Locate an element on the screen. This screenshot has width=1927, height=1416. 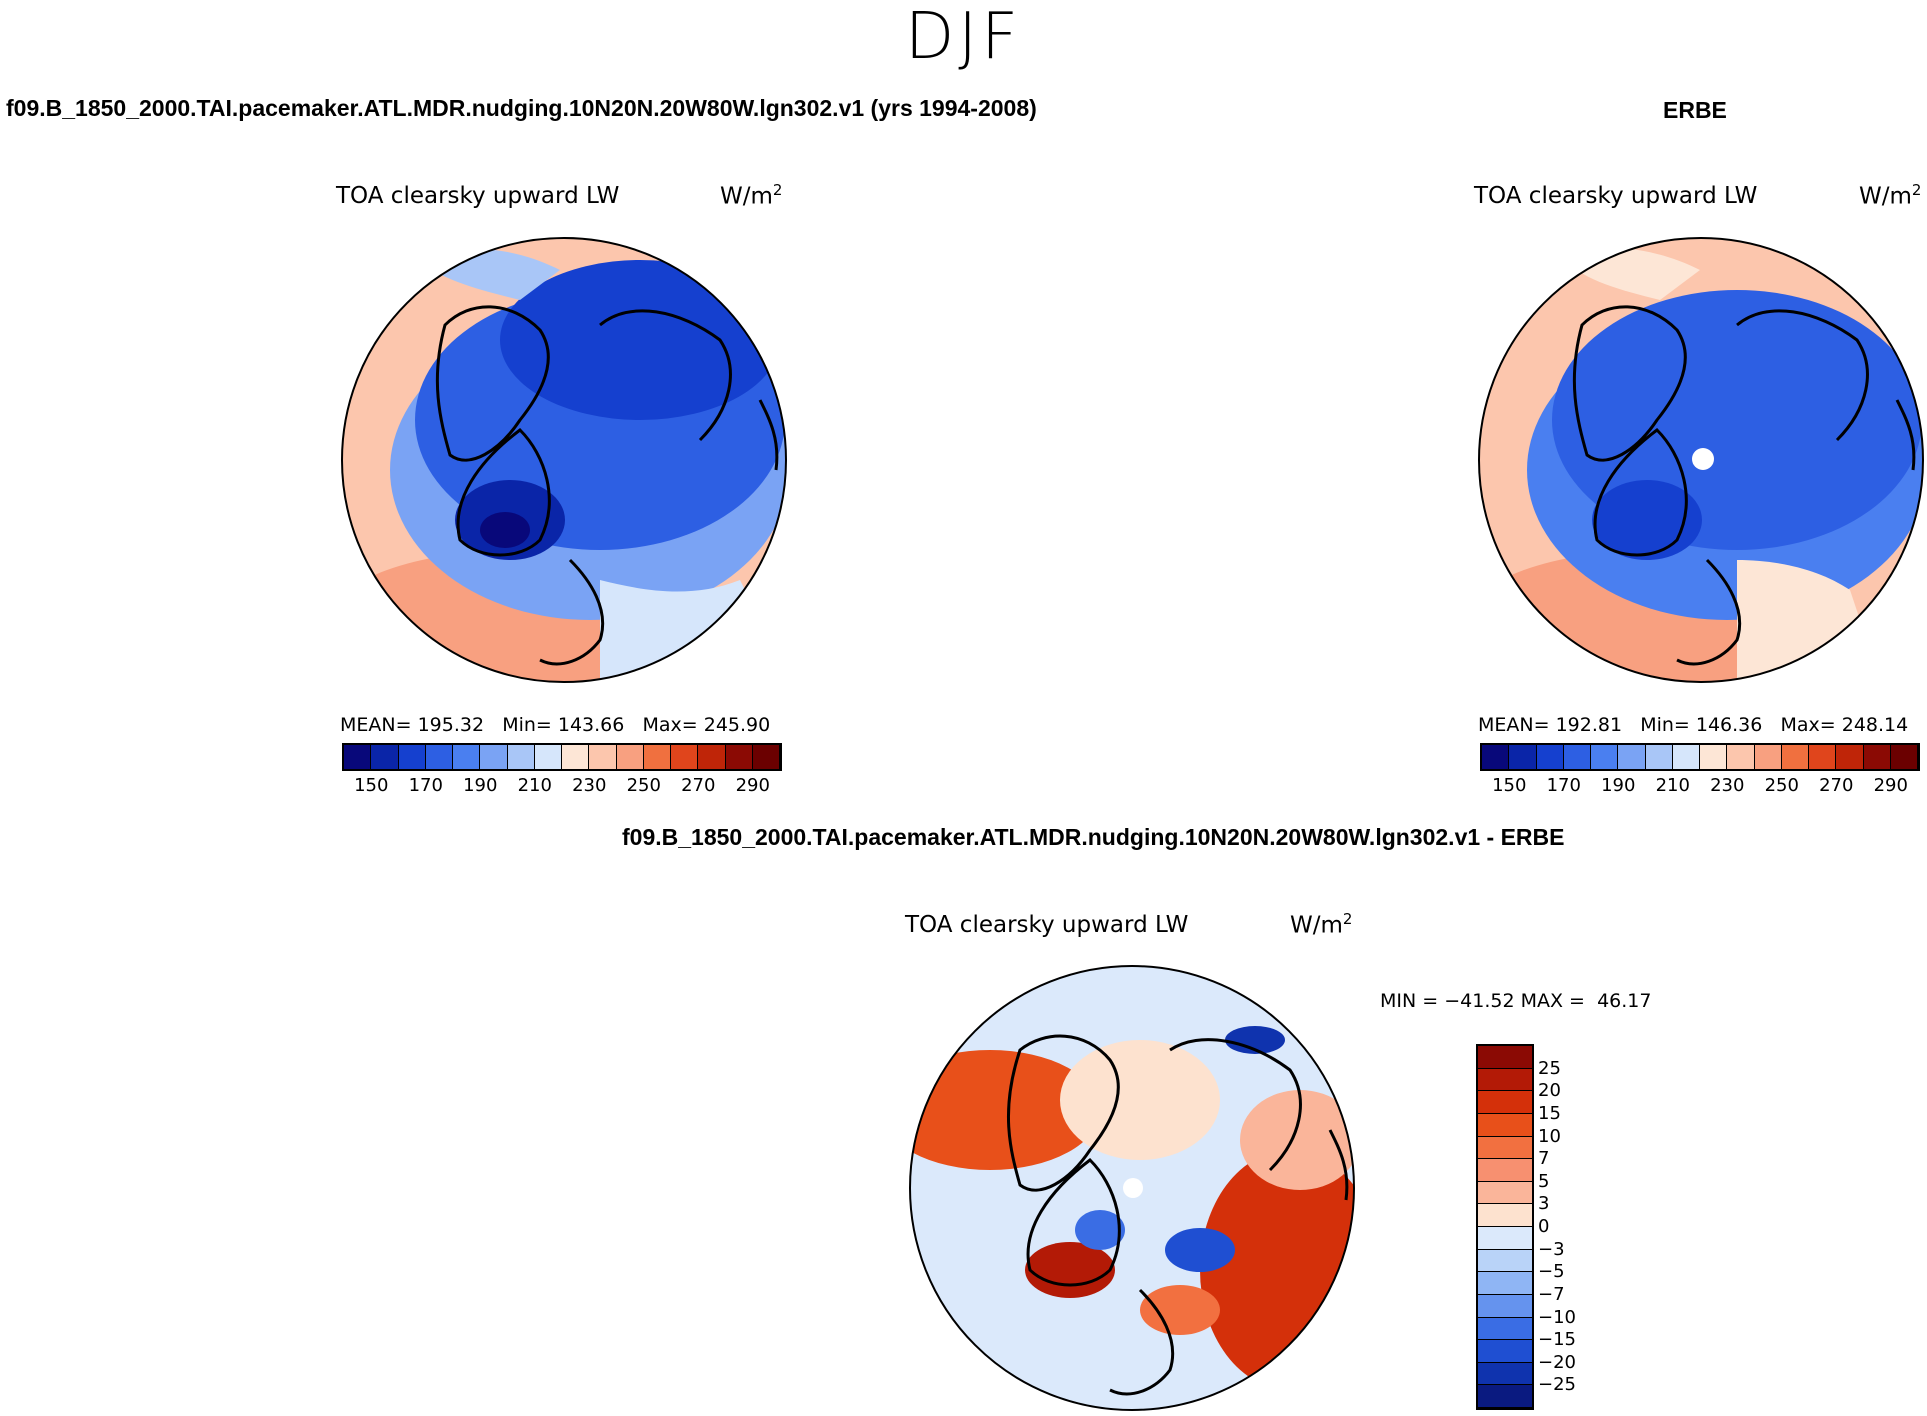
colorbar-tick-label: 250 is located at coordinates (1781, 785).